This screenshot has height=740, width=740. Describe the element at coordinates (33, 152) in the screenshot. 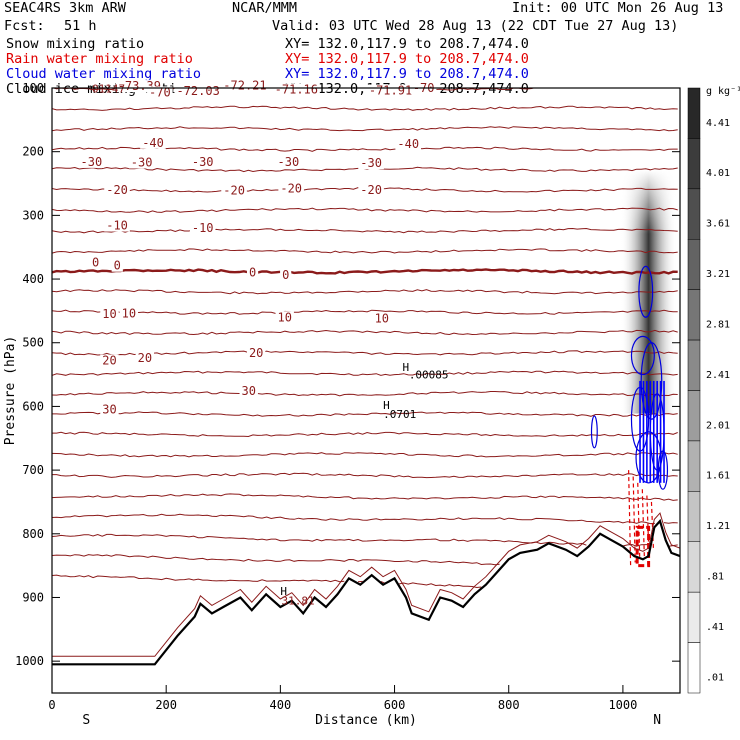

I see `y-tick-label: 200` at that location.